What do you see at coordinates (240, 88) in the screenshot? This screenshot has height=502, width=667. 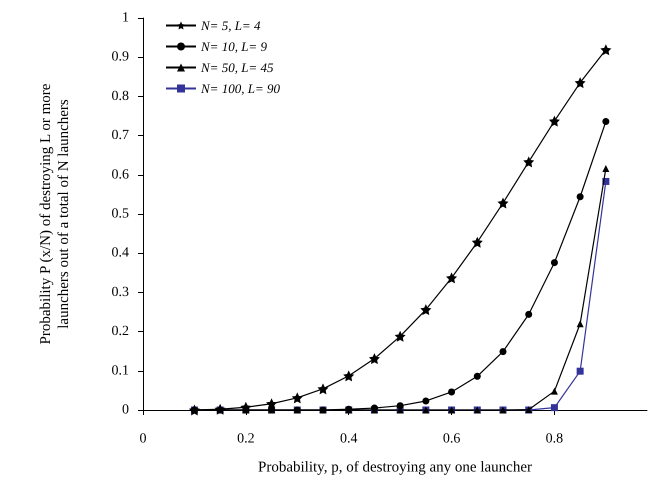 I see `legend-label: N= 100, L= 90` at bounding box center [240, 88].